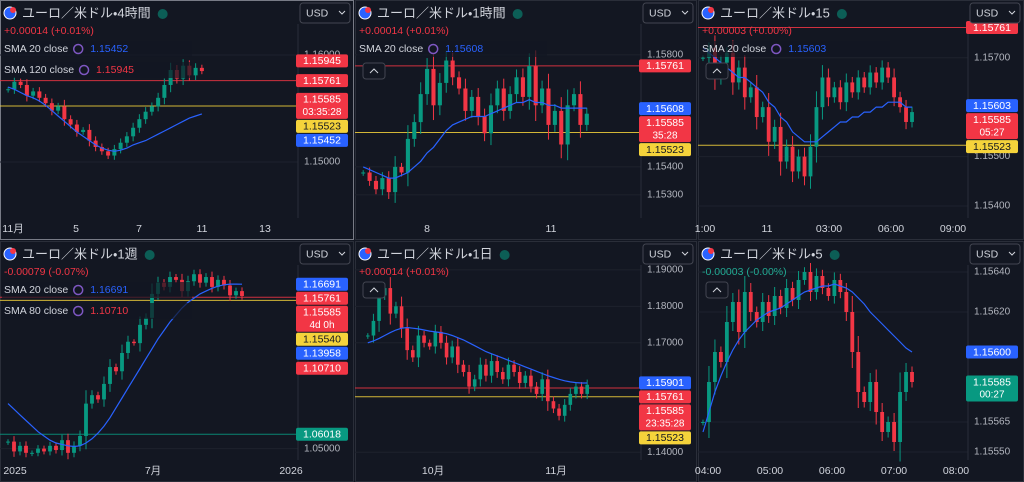 Image resolution: width=1024 pixels, height=482 pixels. Describe the element at coordinates (992, 120) in the screenshot. I see `price-tag-label: 1.15585` at that location.